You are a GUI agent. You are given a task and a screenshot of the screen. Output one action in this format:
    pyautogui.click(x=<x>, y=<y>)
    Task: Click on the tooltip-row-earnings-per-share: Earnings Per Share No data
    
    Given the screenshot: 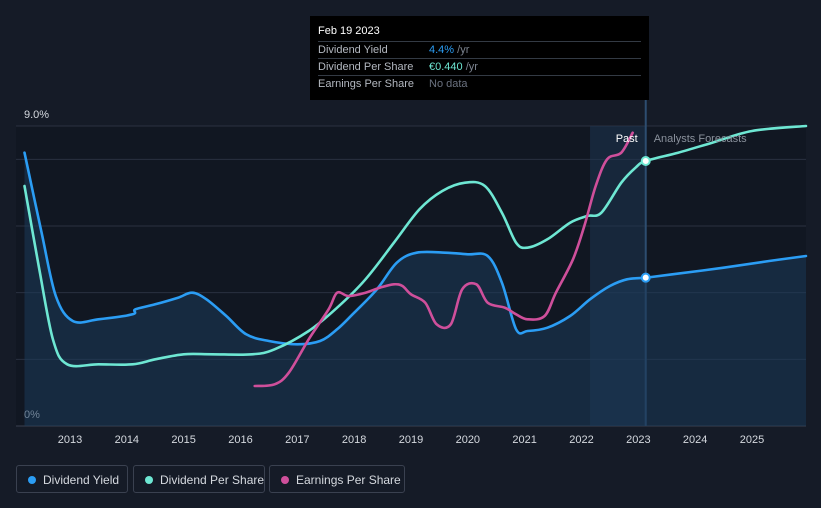 What is the action you would take?
    pyautogui.click(x=479, y=84)
    